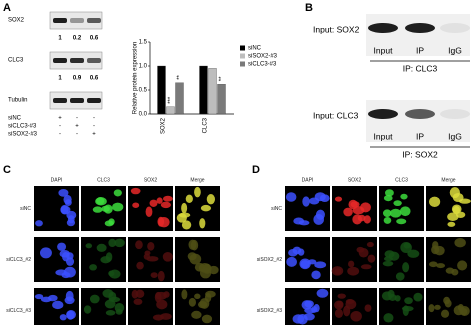 Image resolution: width=474 pixels, height=325 pixels. What do you see at coordinates (336, 115) in the screenshot?
I see `input-label: Input: CLC3` at bounding box center [336, 115].